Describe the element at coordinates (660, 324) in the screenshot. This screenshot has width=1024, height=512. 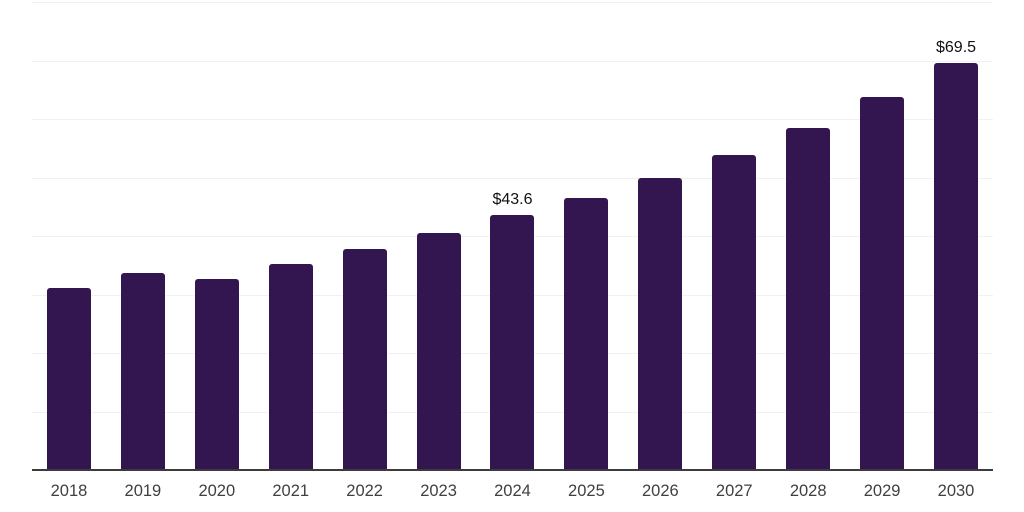
I see `bar-2026` at that location.